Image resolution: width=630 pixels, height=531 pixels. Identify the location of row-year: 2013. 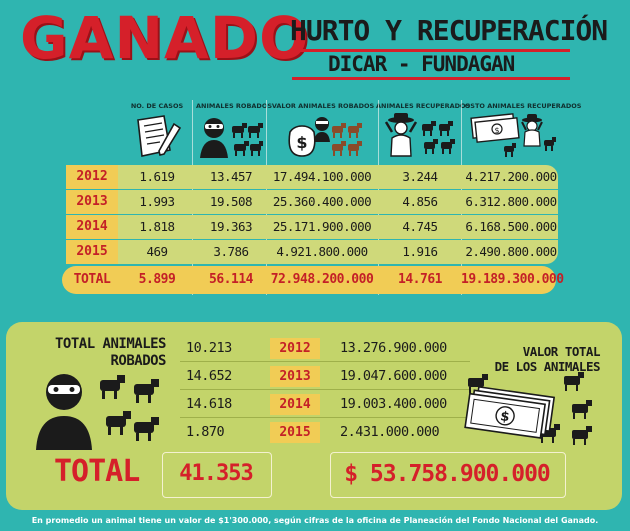
(92, 202).